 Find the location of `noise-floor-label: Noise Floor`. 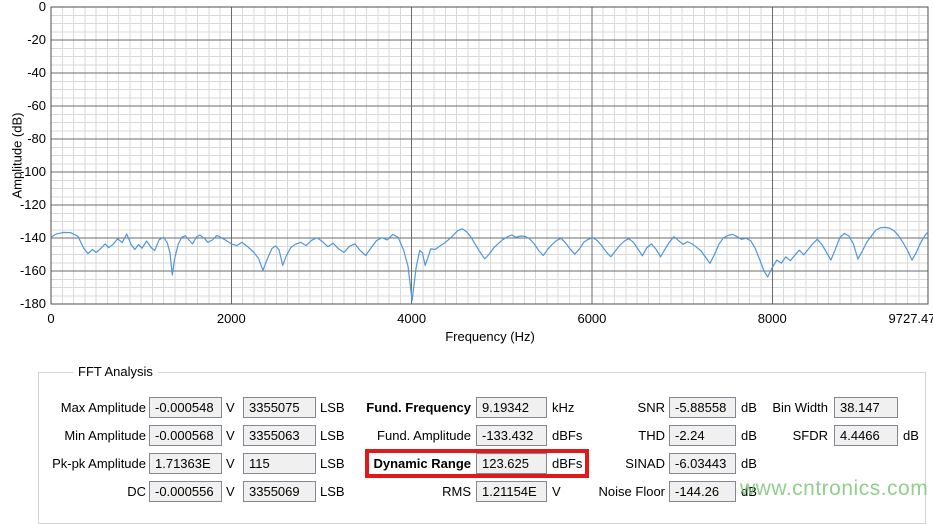

noise-floor-label: Noise Floor is located at coordinates (535, 491).